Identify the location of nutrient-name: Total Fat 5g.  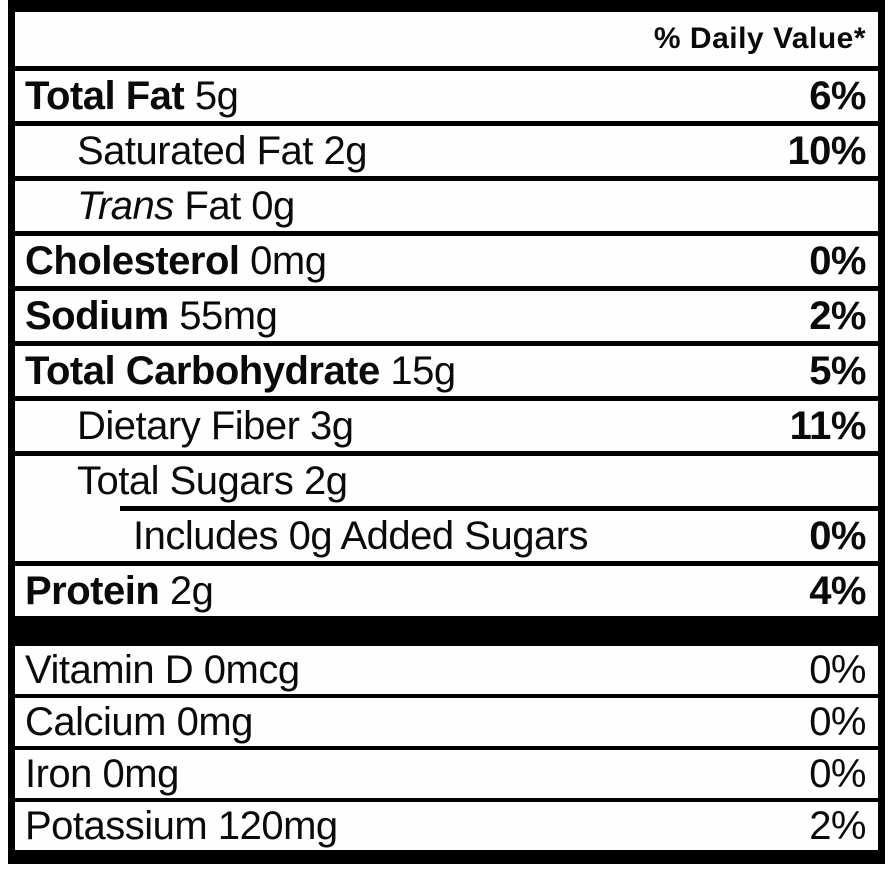
(132, 95).